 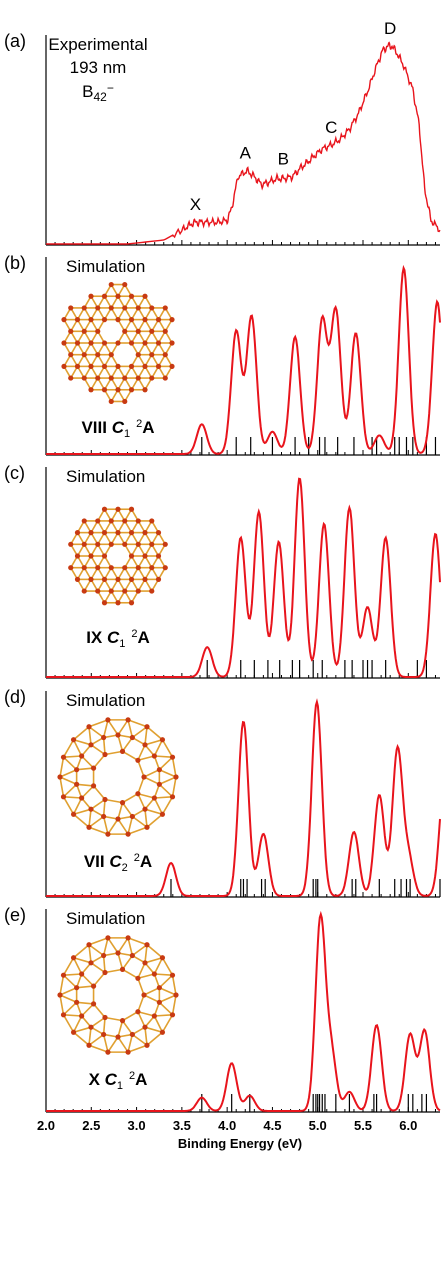 What do you see at coordinates (246, 153) in the screenshot?
I see `peak-label-A: A` at bounding box center [246, 153].